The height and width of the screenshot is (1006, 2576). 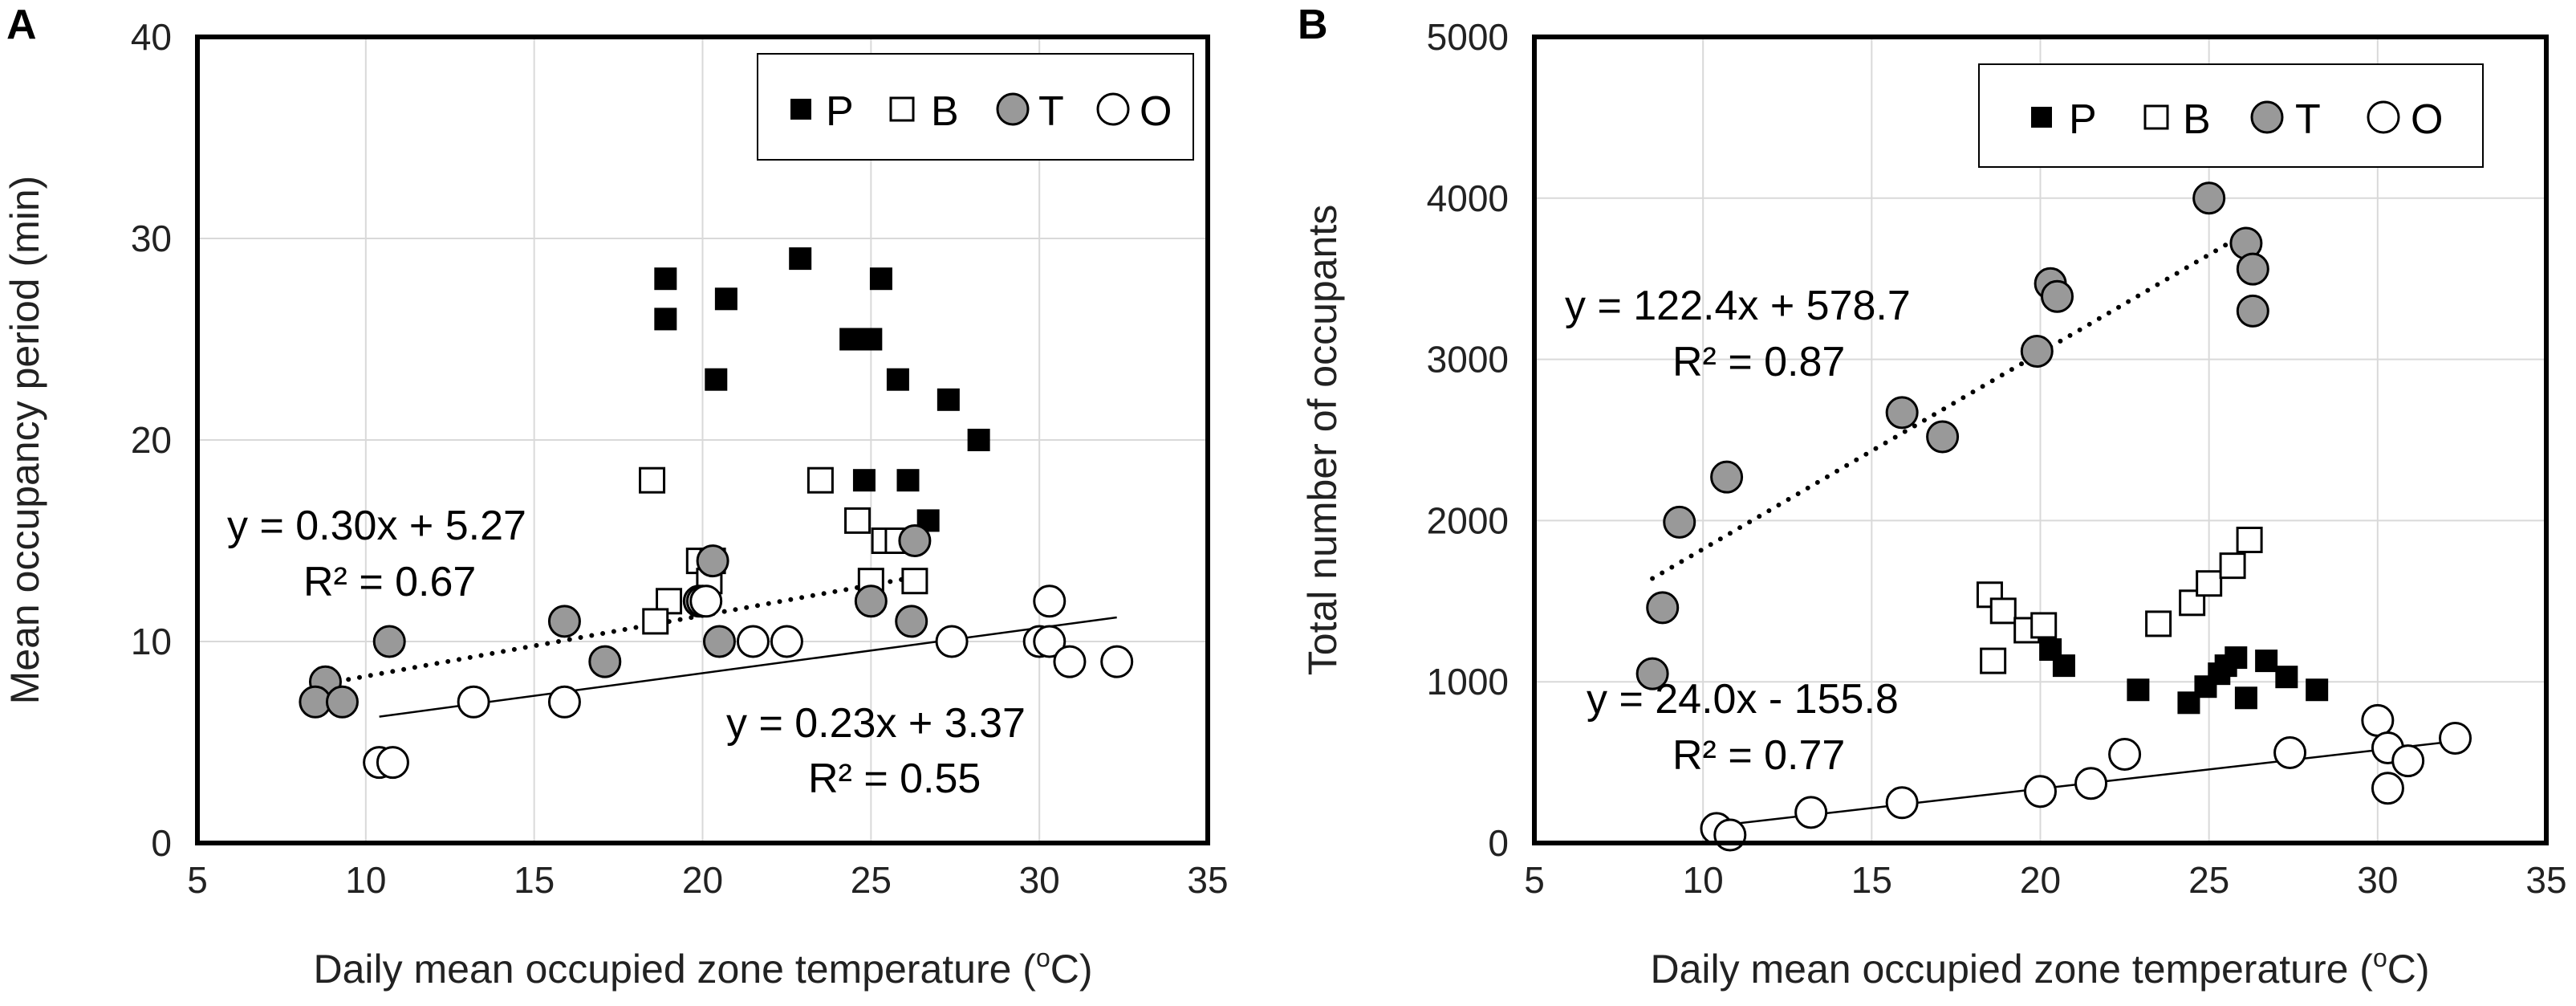 I want to click on x-tick-label: 25, so click(x=2209, y=880).